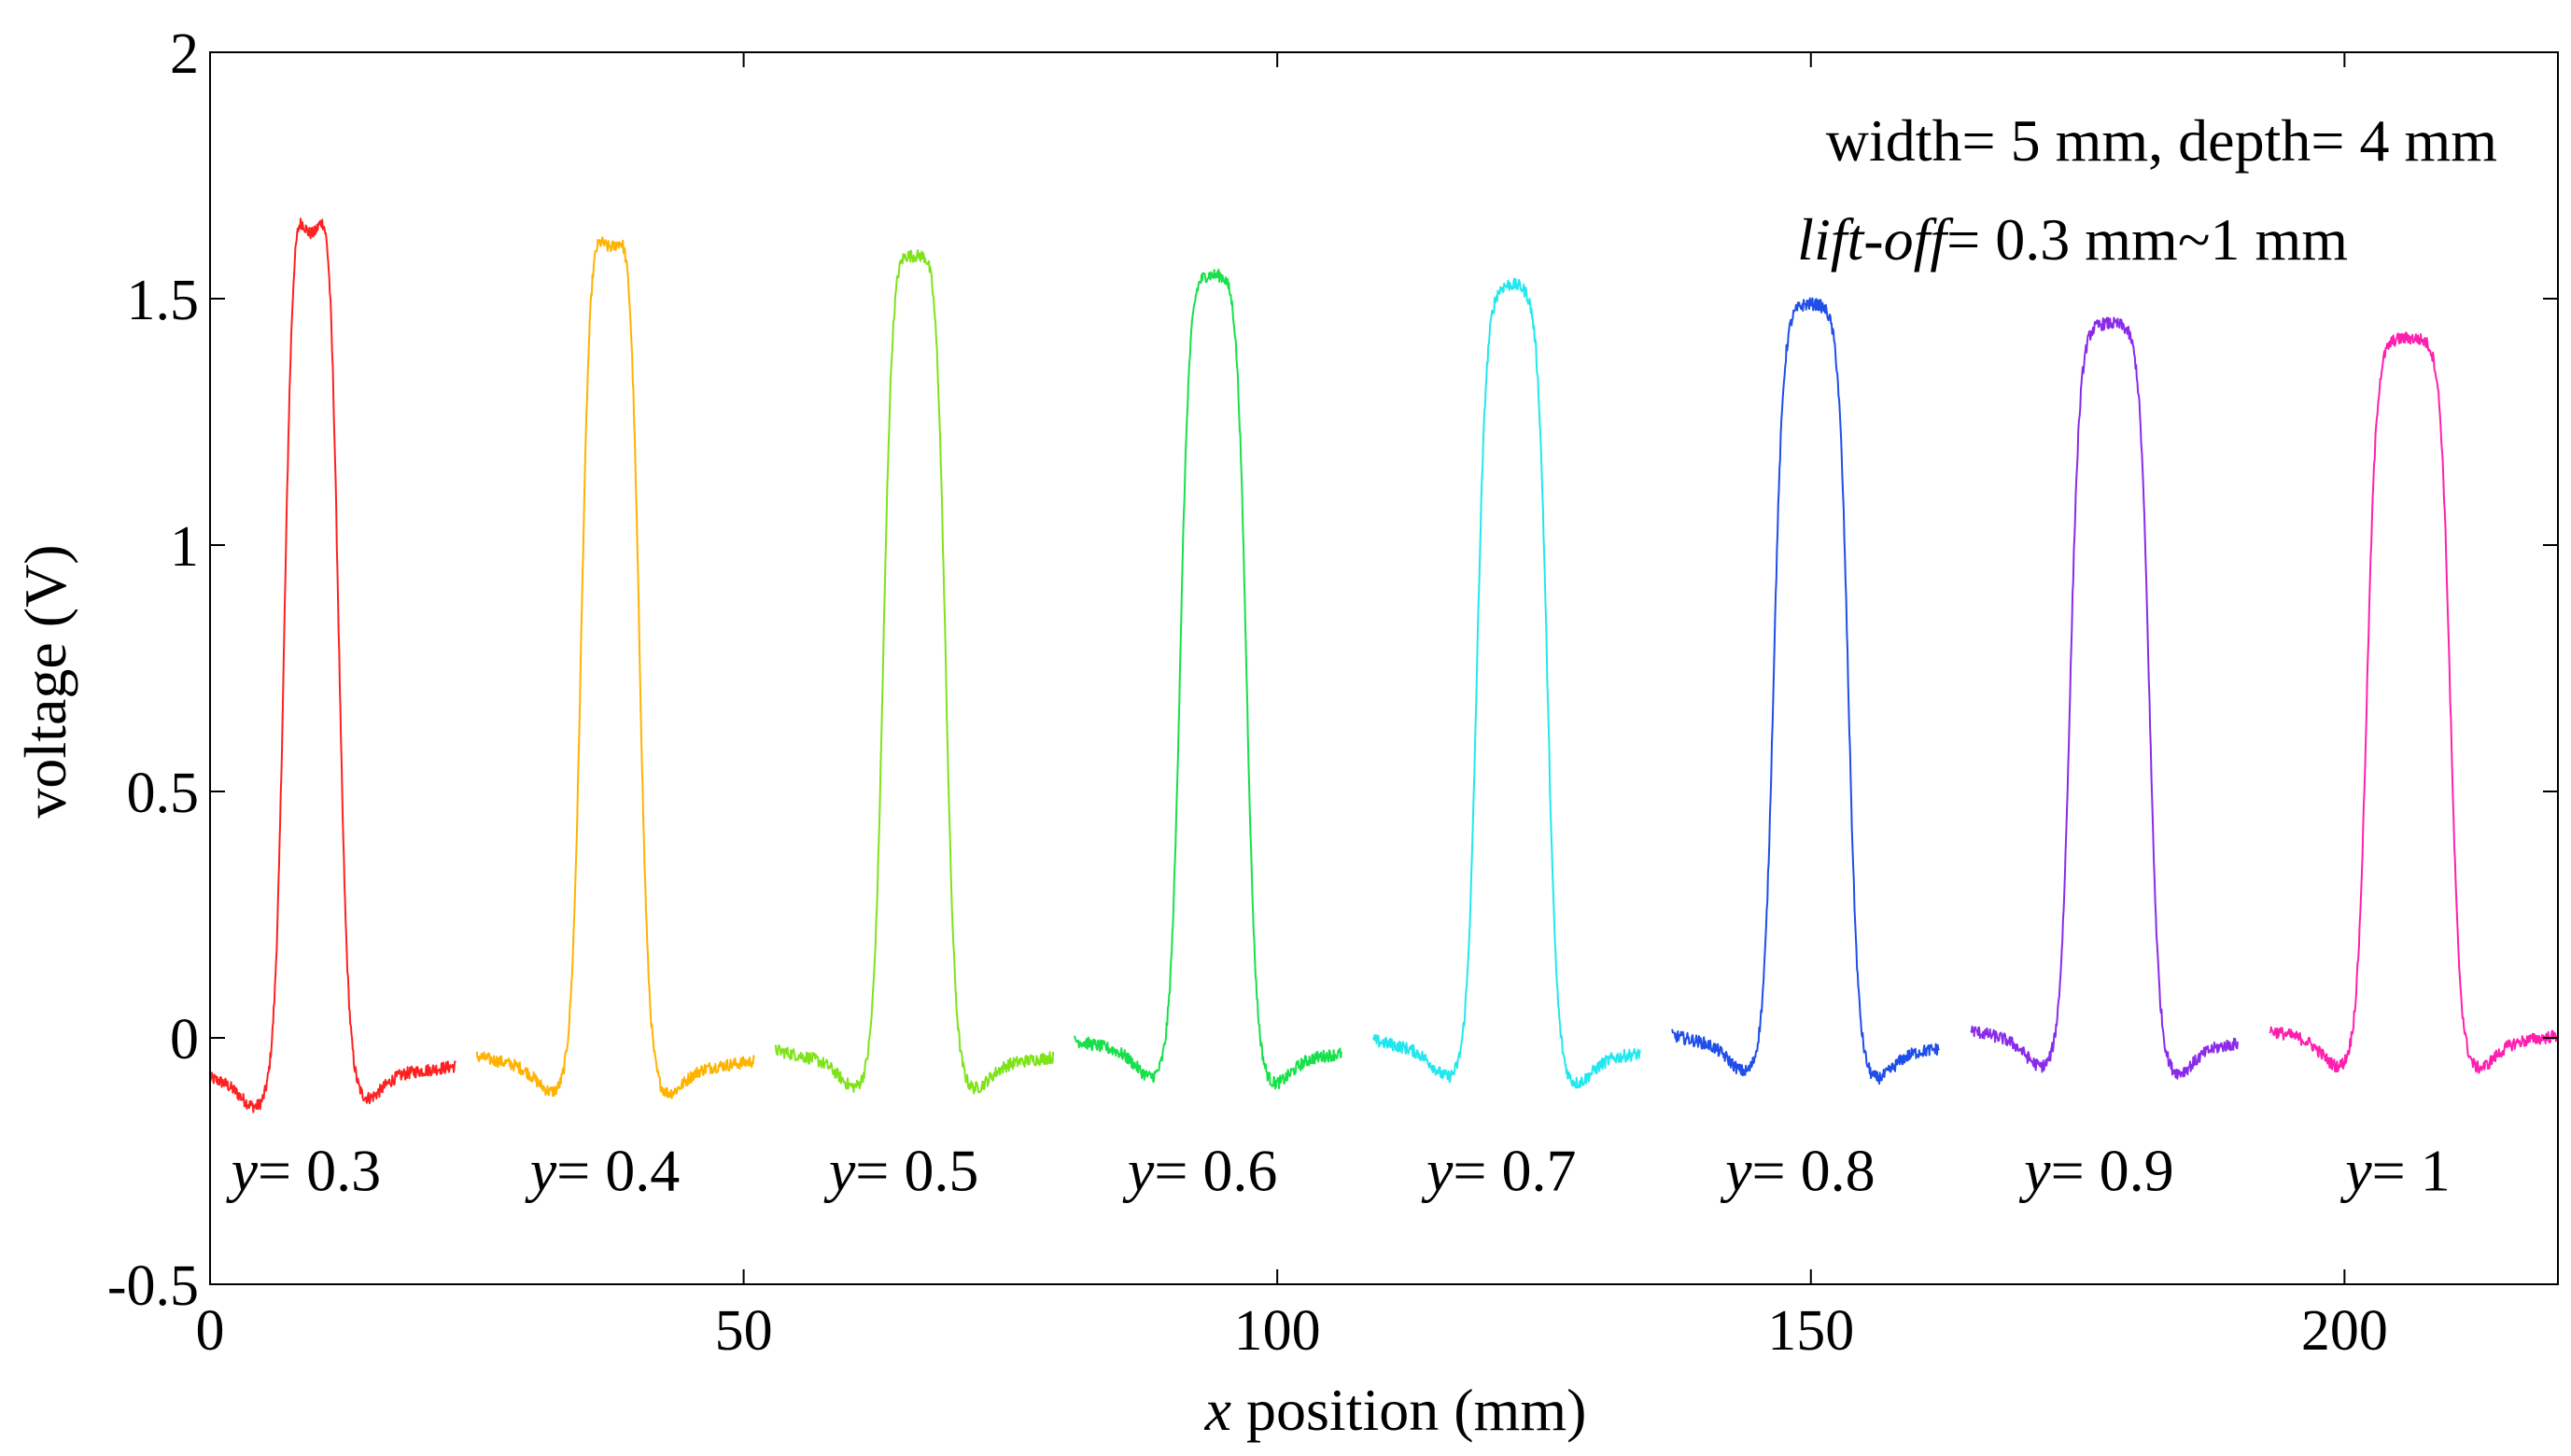  I want to click on series-label-value: = 0.5, so click(917, 1171).